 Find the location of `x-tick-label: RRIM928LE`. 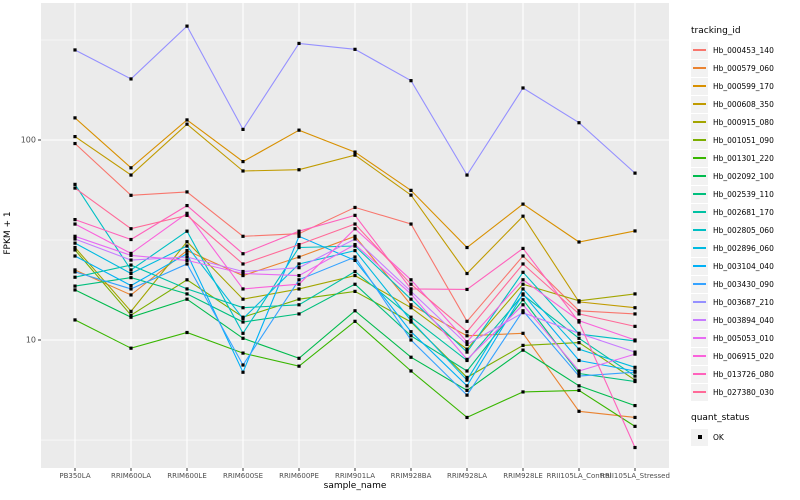

x-tick-label: RRIM928LE is located at coordinates (523, 476).